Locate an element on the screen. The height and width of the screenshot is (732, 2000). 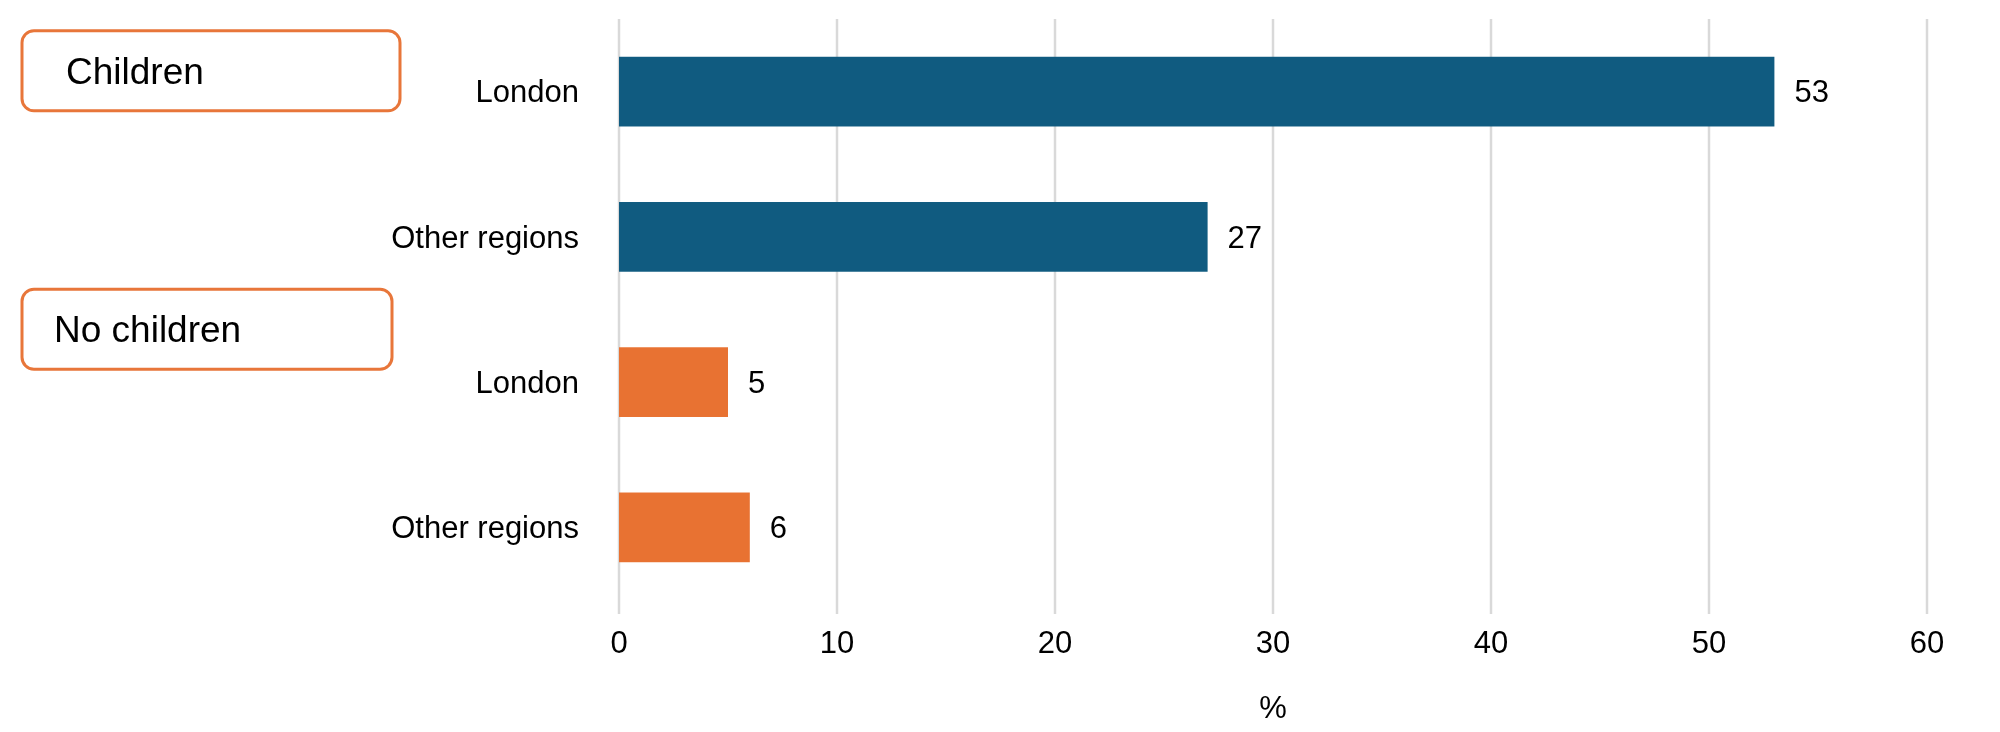
x-tick-label: 40 is located at coordinates (1491, 642).